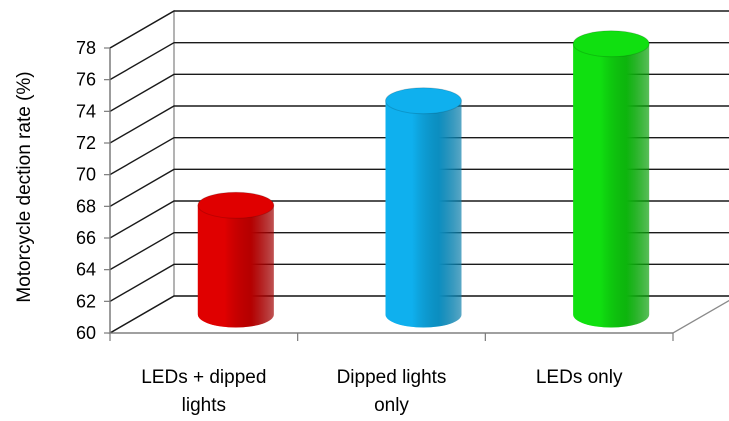 This screenshot has width=729, height=421. I want to click on x-tick-label: LEDs + dipped, so click(203, 377).